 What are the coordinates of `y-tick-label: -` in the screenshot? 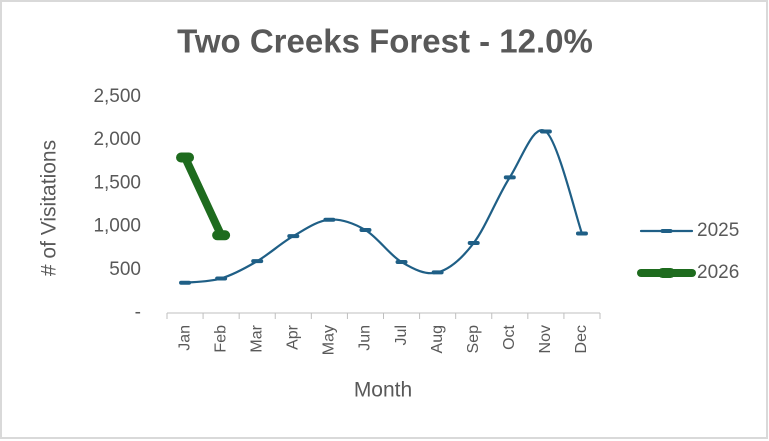 It's located at (138, 312).